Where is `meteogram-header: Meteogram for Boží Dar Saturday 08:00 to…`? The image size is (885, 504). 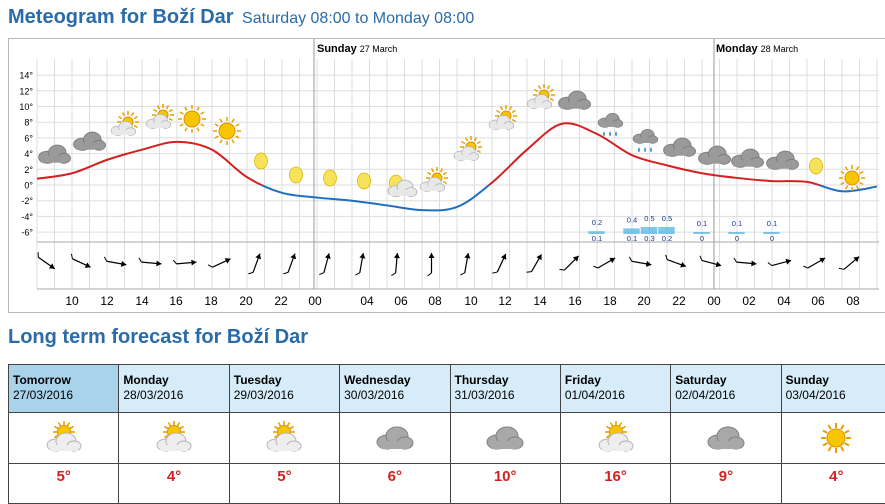 meteogram-header: Meteogram for Boží Dar Saturday 08:00 to… is located at coordinates (241, 17).